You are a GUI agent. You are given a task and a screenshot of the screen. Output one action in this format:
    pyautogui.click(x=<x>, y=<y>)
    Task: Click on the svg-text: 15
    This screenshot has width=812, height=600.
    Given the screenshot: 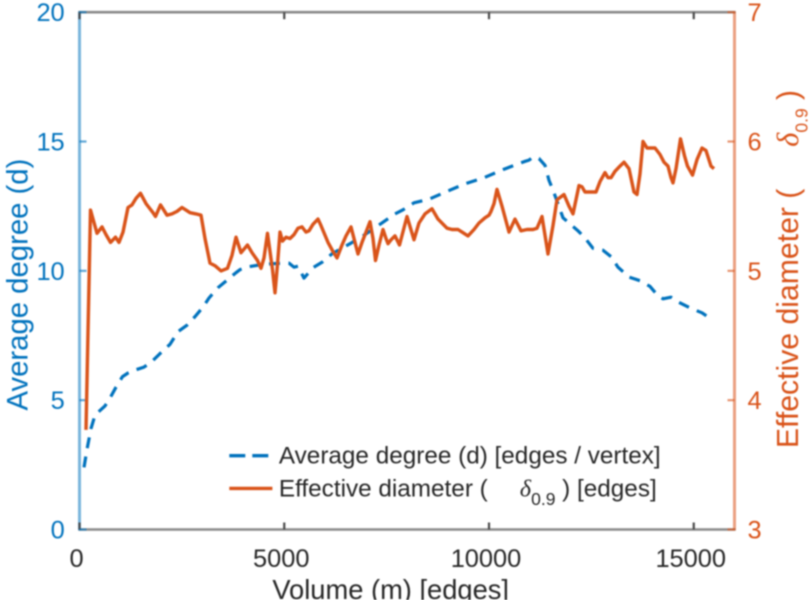 What is the action you would take?
    pyautogui.click(x=50, y=143)
    